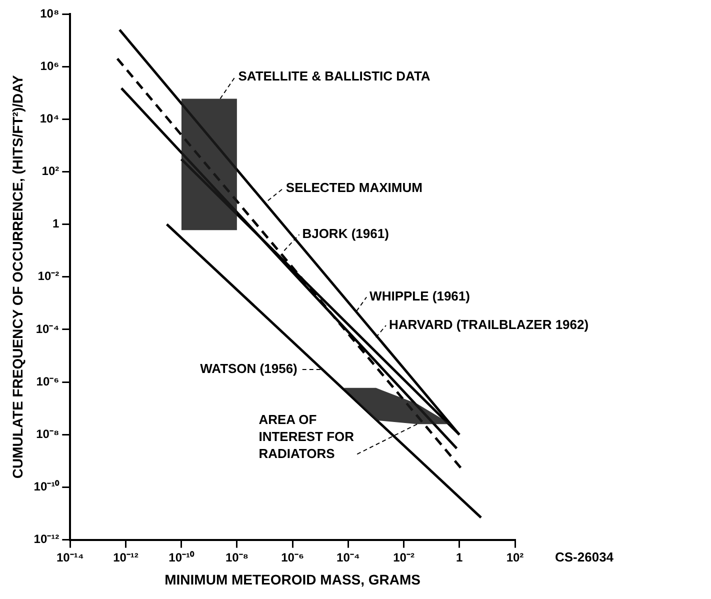 The width and height of the screenshot is (711, 599). Describe the element at coordinates (48, 329) in the screenshot. I see `y-tick-label: 10⁻⁴` at that location.